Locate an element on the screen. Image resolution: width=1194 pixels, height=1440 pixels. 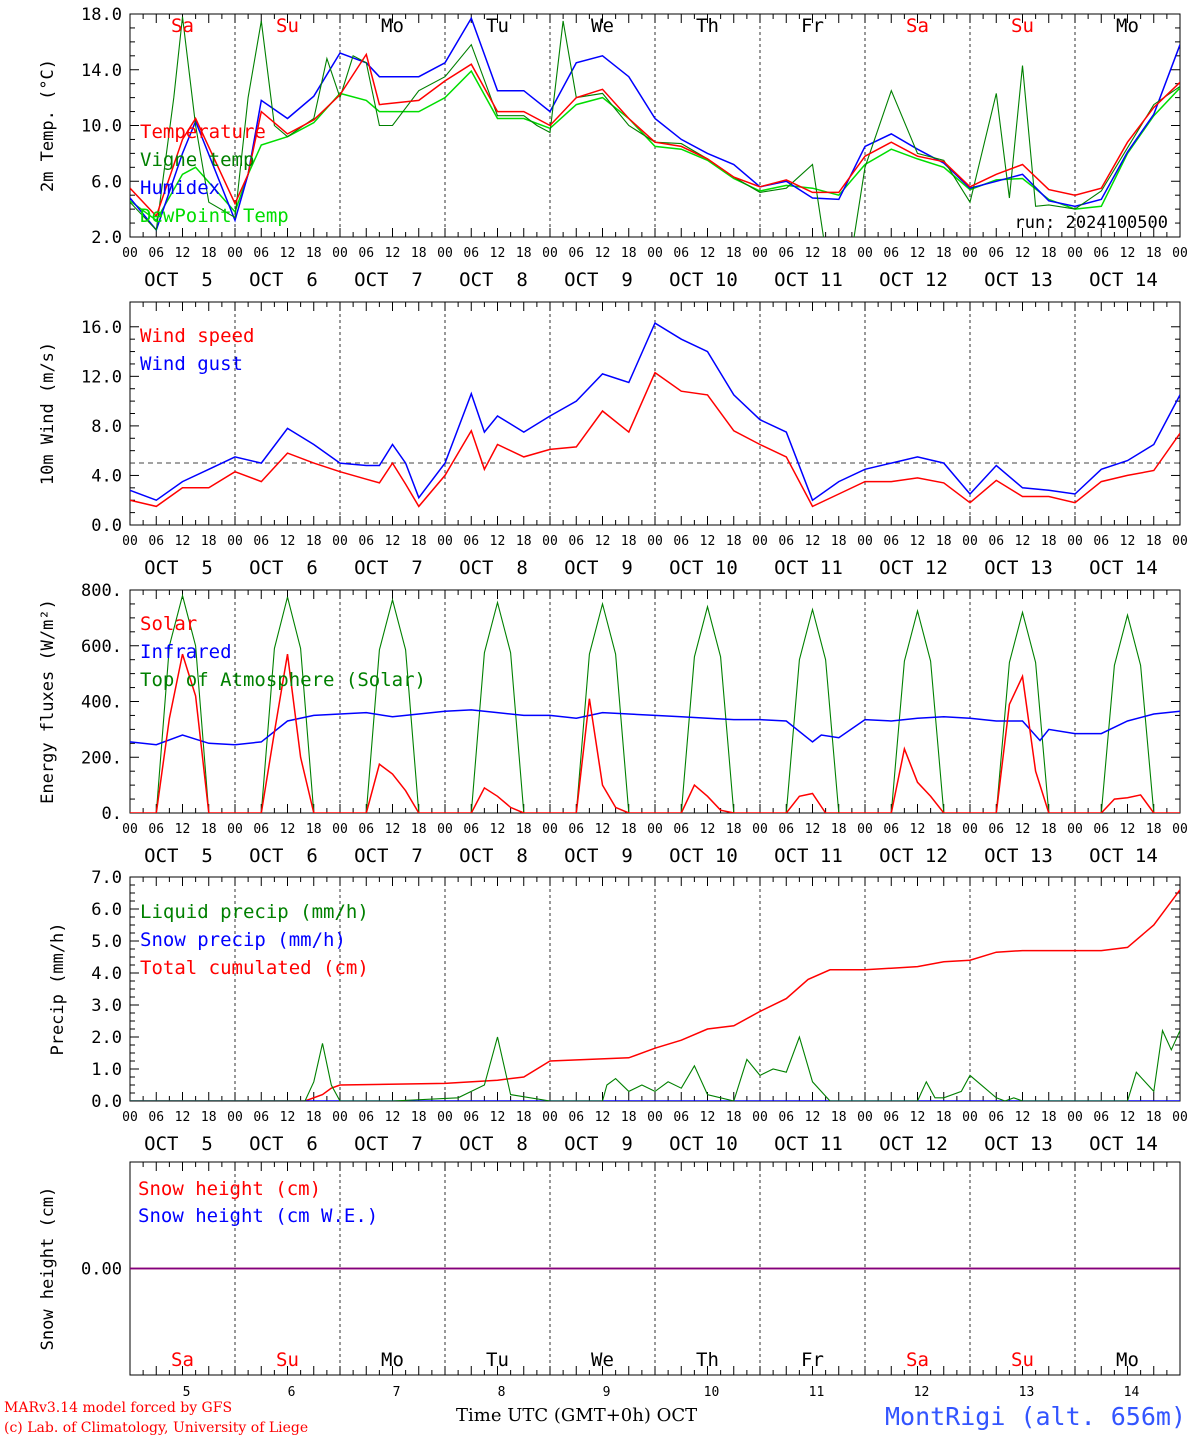
series-line-infrared is located at coordinates (655, 727).